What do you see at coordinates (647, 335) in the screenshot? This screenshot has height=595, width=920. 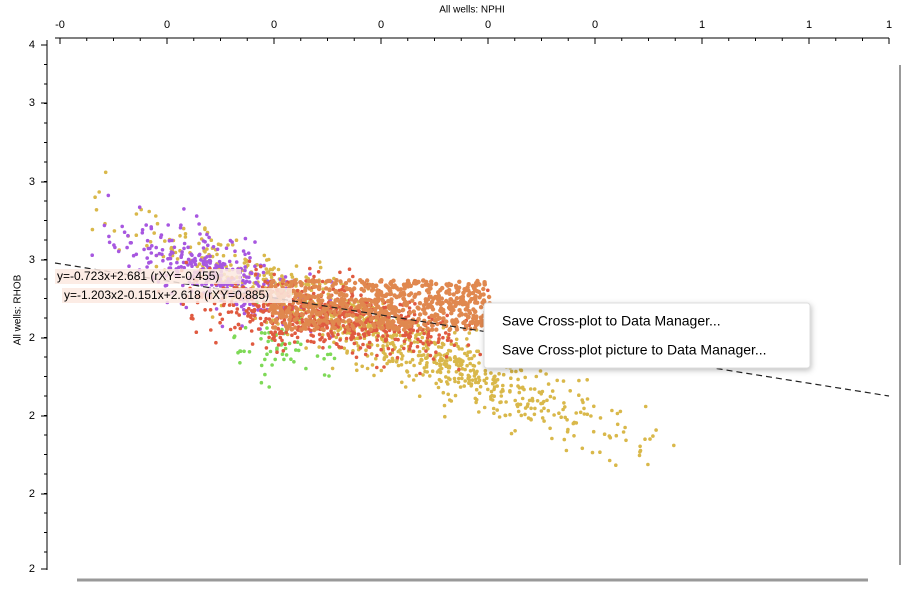 I see `menu-box` at bounding box center [647, 335].